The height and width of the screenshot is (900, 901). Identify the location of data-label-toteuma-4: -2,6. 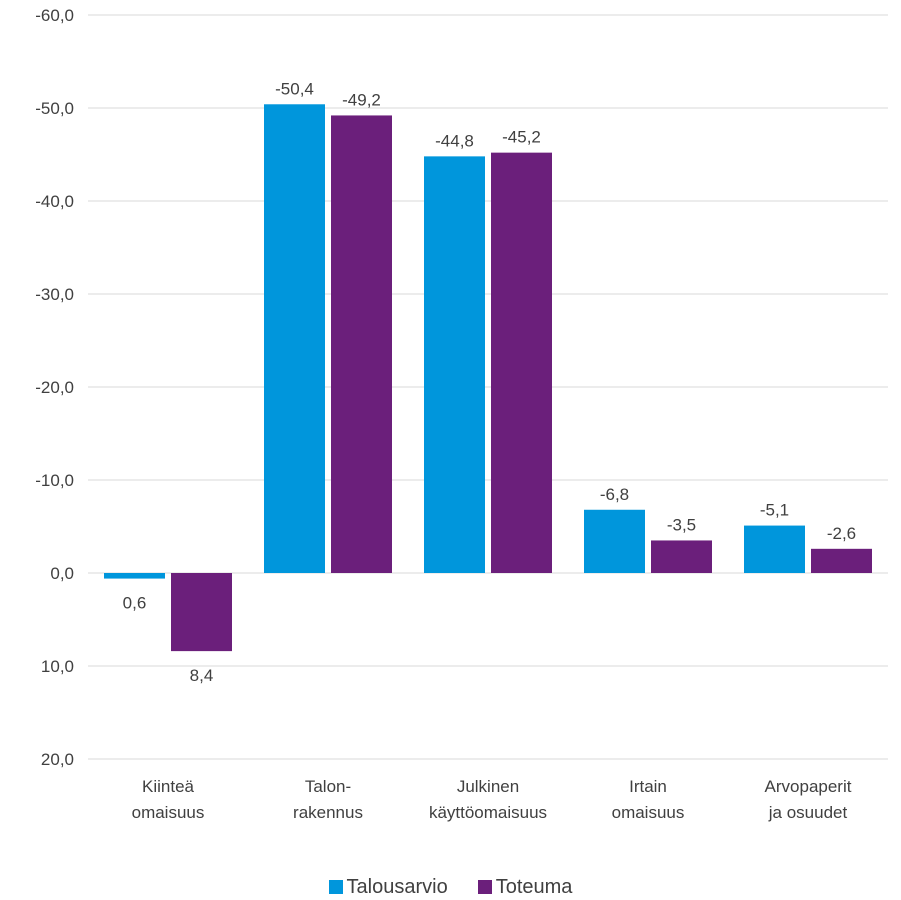
(841, 533).